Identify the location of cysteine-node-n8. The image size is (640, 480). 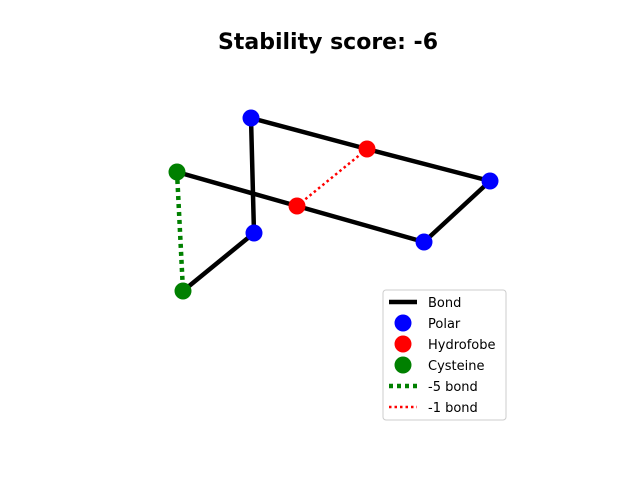
(183, 291).